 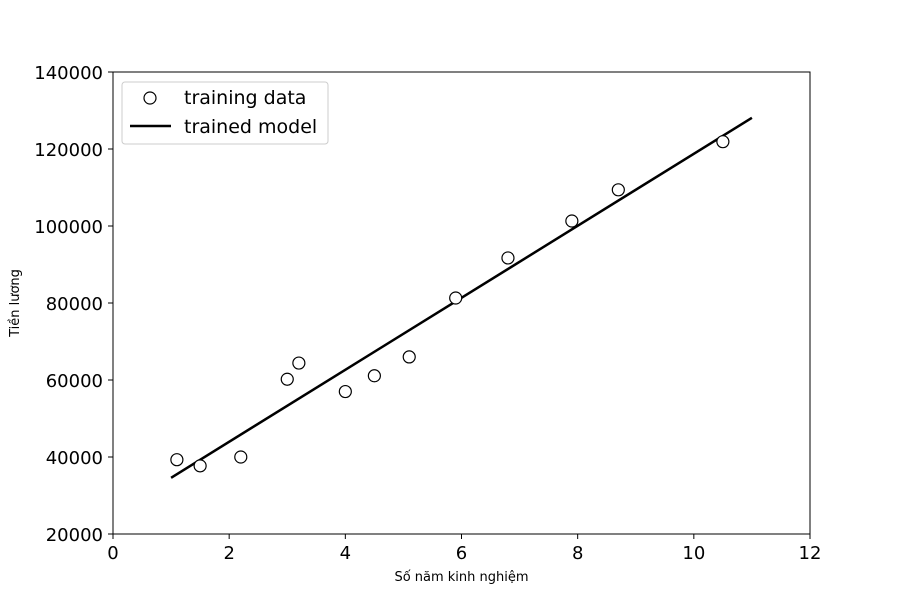 What do you see at coordinates (461, 577) in the screenshot?
I see `x-axis-title: Số năm kinh nghiệm` at bounding box center [461, 577].